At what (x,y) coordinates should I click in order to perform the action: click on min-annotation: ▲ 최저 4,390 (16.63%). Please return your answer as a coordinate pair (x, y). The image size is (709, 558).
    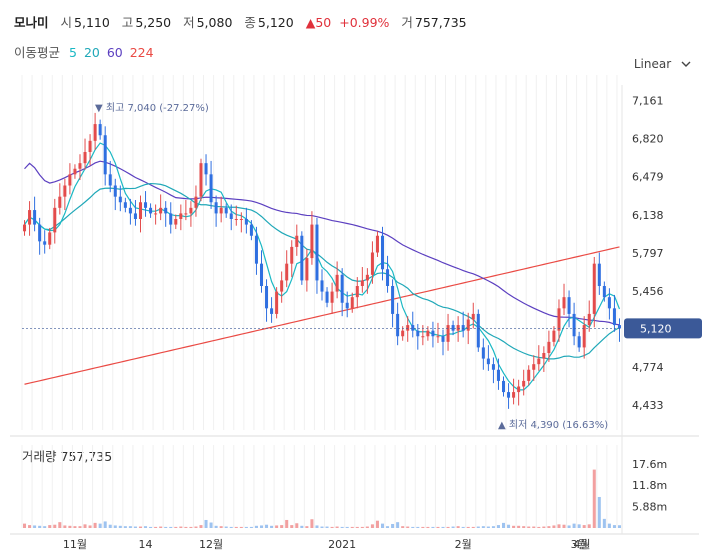
    Looking at the image, I should click on (553, 425).